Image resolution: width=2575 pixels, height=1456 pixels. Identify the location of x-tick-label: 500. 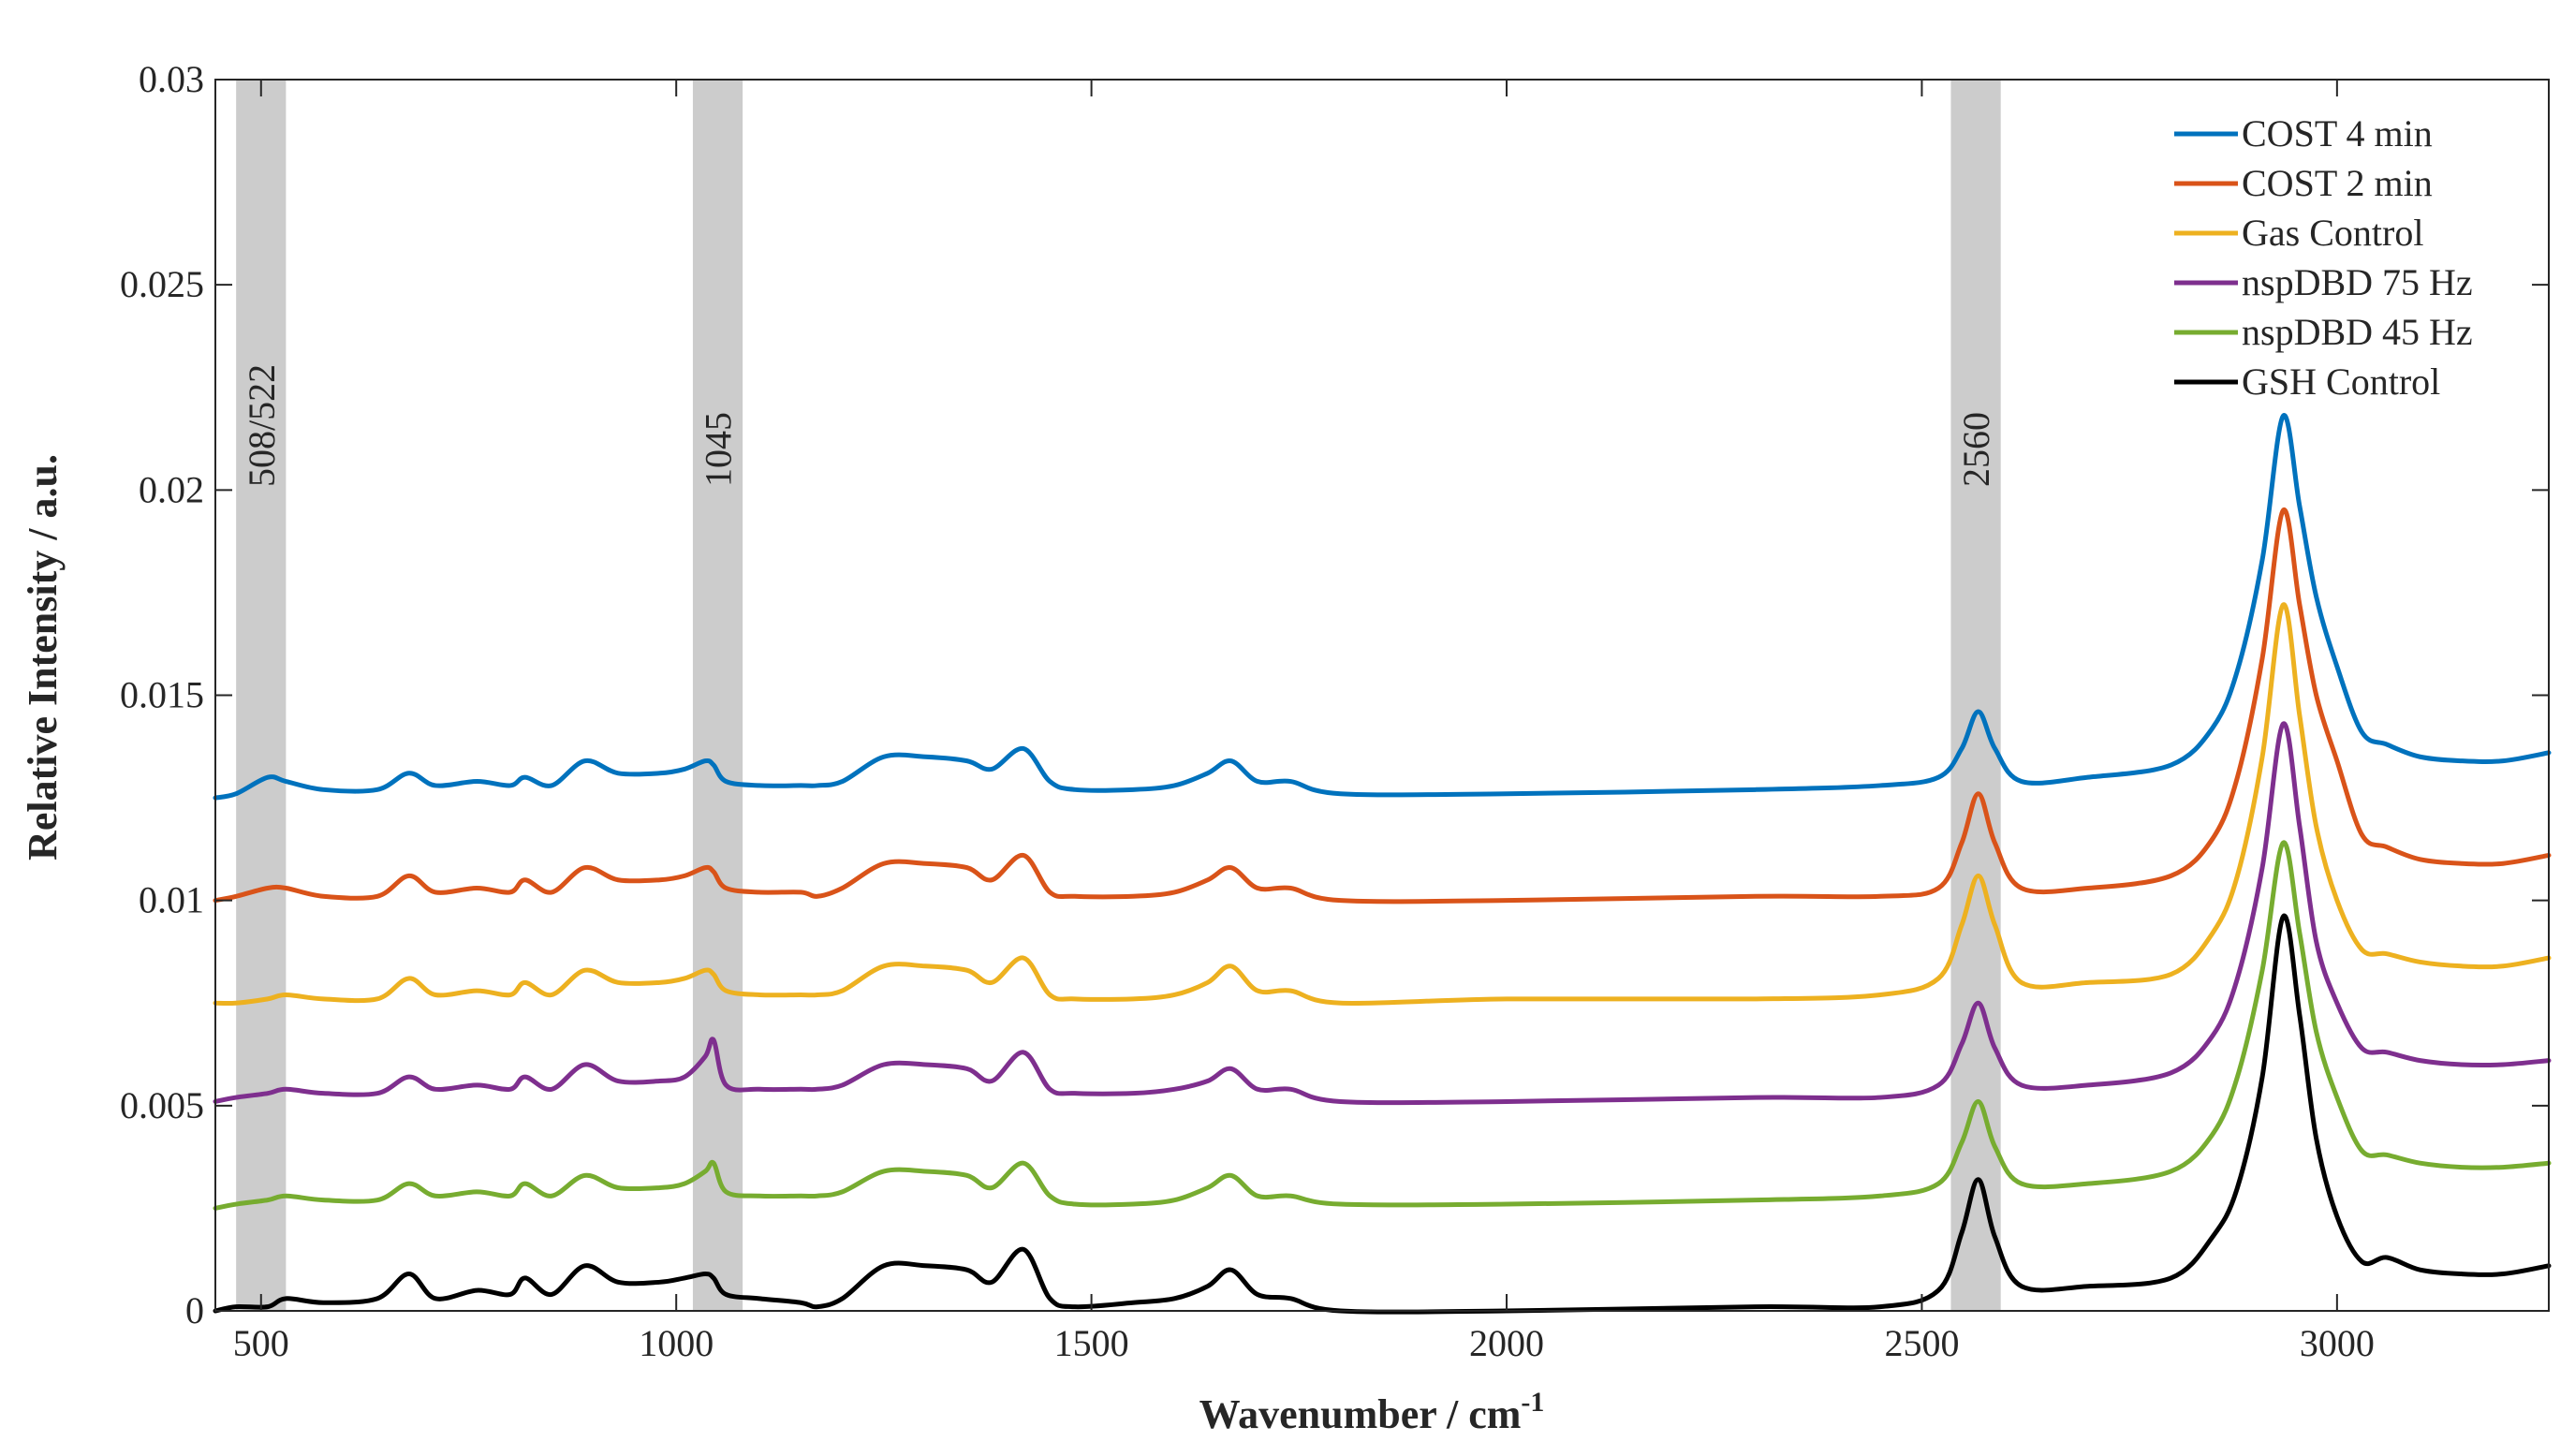
(261, 1343).